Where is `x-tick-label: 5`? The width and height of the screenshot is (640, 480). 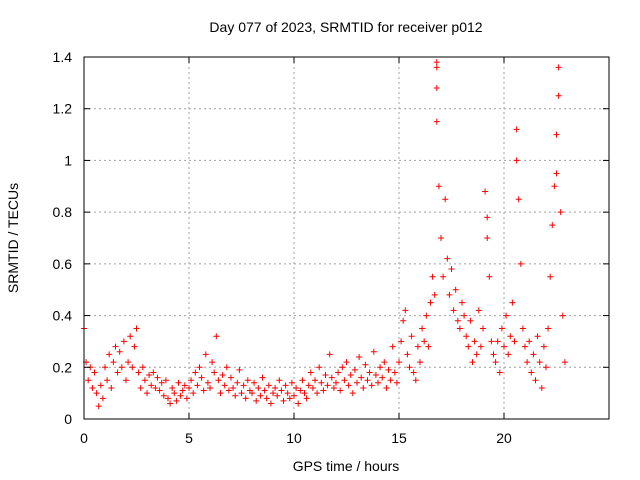 x-tick-label: 5 is located at coordinates (189, 438).